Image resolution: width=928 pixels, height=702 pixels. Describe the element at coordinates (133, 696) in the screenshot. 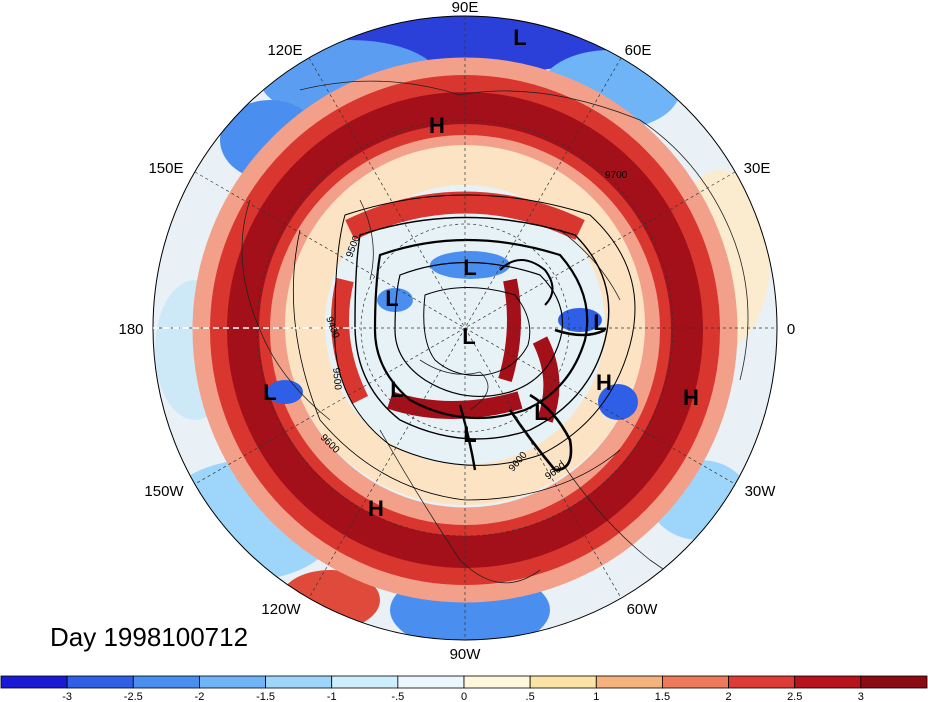

I see `colorbar-tick-label: -2.5` at that location.